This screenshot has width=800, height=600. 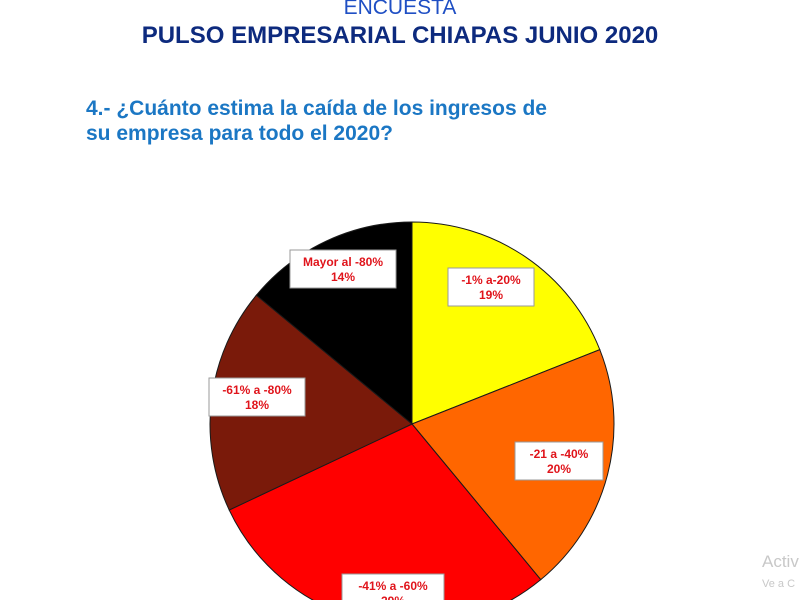 What do you see at coordinates (400, 9) in the screenshot?
I see `survey-label: ENCUESTA` at bounding box center [400, 9].